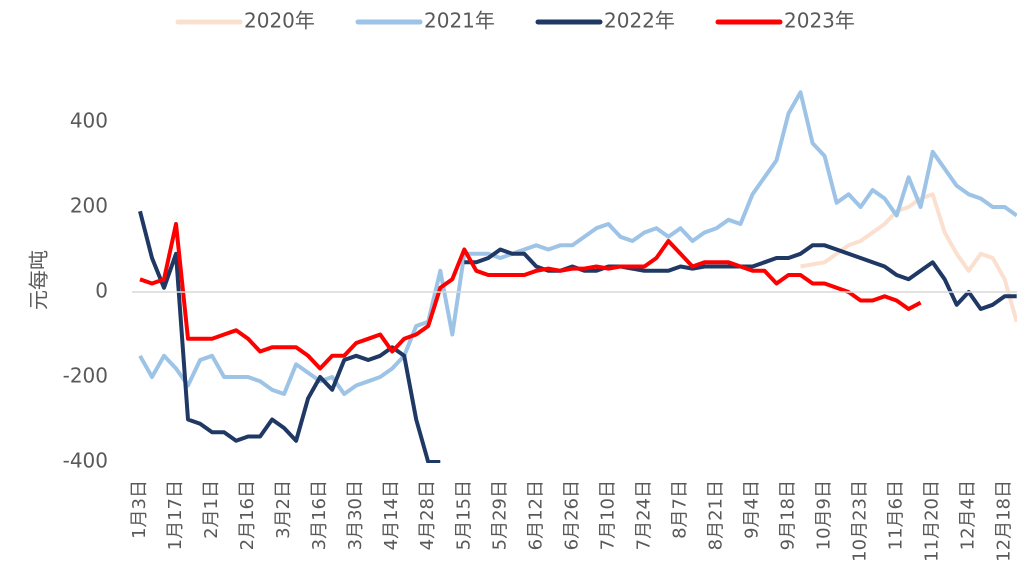  I want to click on x-tick-label: 8月7日, so click(679, 509).